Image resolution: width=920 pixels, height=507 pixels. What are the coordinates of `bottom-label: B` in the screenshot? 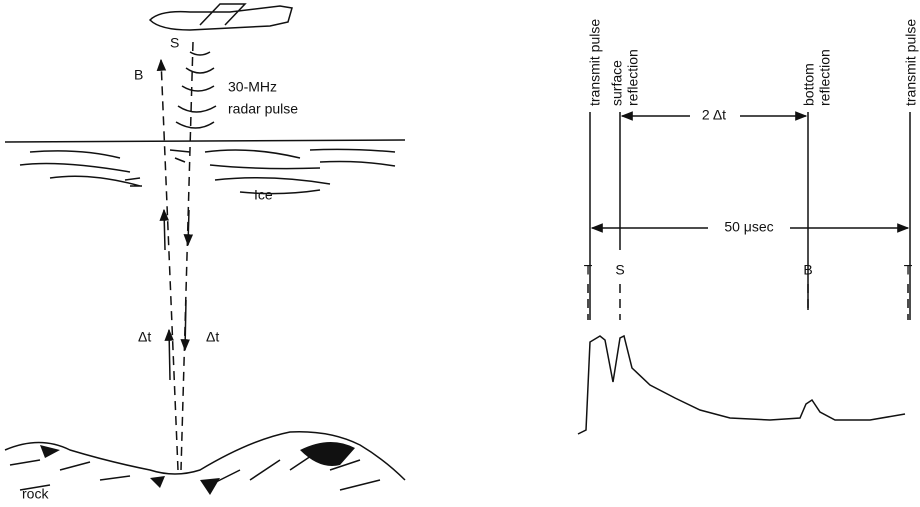 It's located at (138, 75).